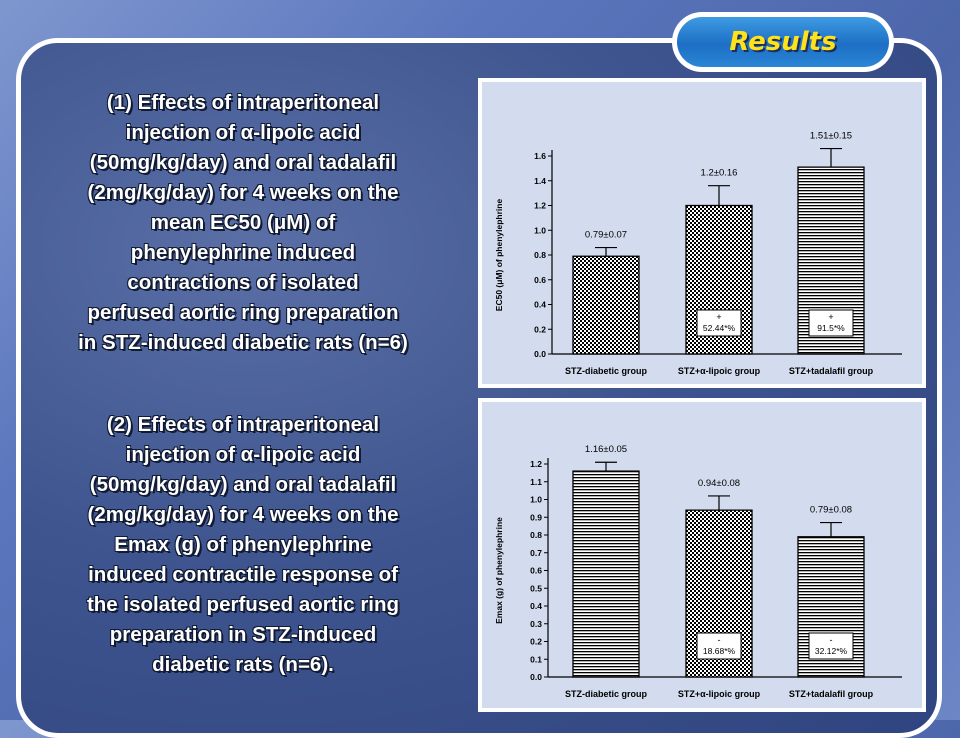 Image resolution: width=960 pixels, height=738 pixels. I want to click on data-label: 1.16±0.05, so click(606, 449).